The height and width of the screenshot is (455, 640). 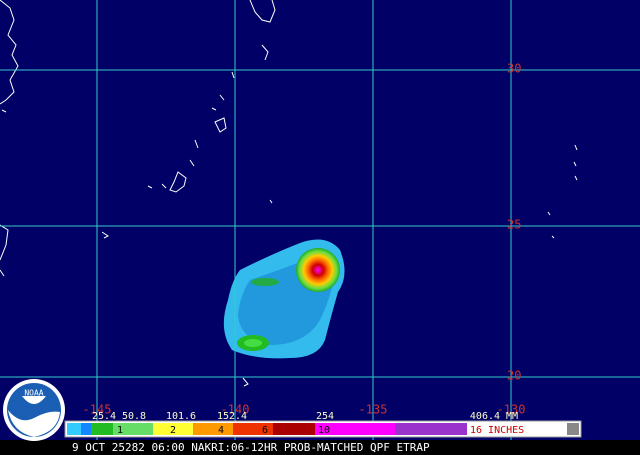 What do you see at coordinates (284, 299) in the screenshot?
I see `rain-field` at bounding box center [284, 299].